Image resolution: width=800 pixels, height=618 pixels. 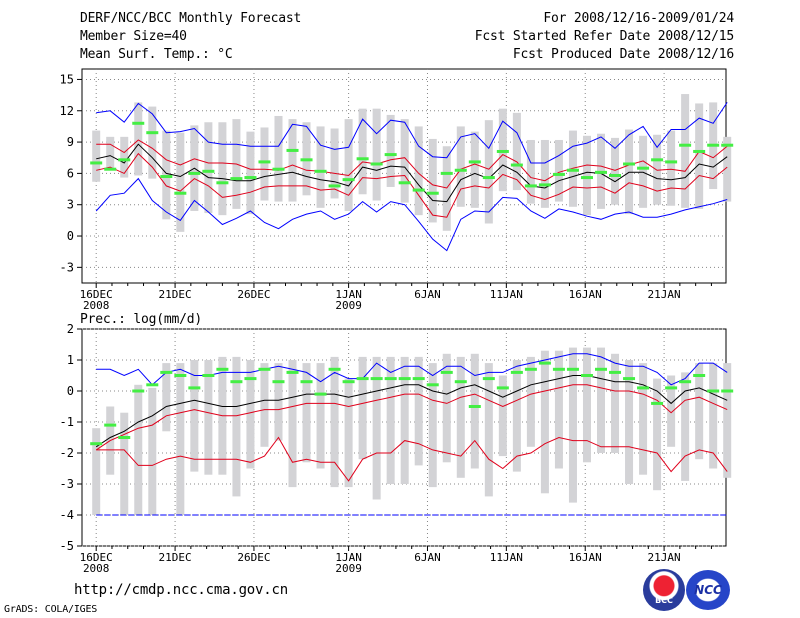 I want to click on prec-lower-line, so click(x=412, y=459).